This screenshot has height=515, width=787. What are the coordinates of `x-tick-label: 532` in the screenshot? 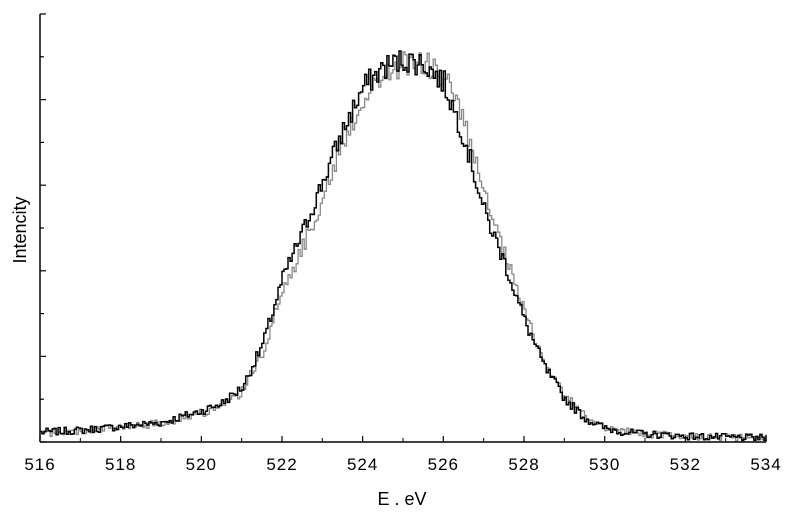 It's located at (685, 464).